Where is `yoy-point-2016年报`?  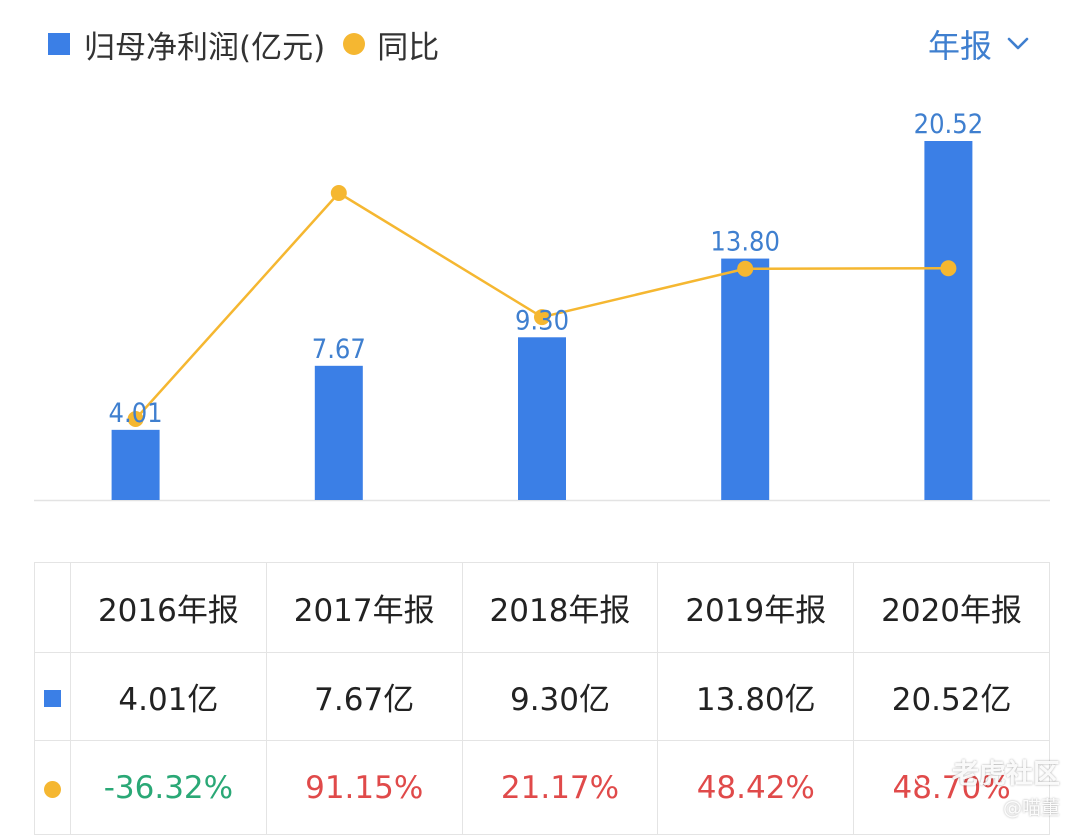 yoy-point-2016年报 is located at coordinates (135, 419).